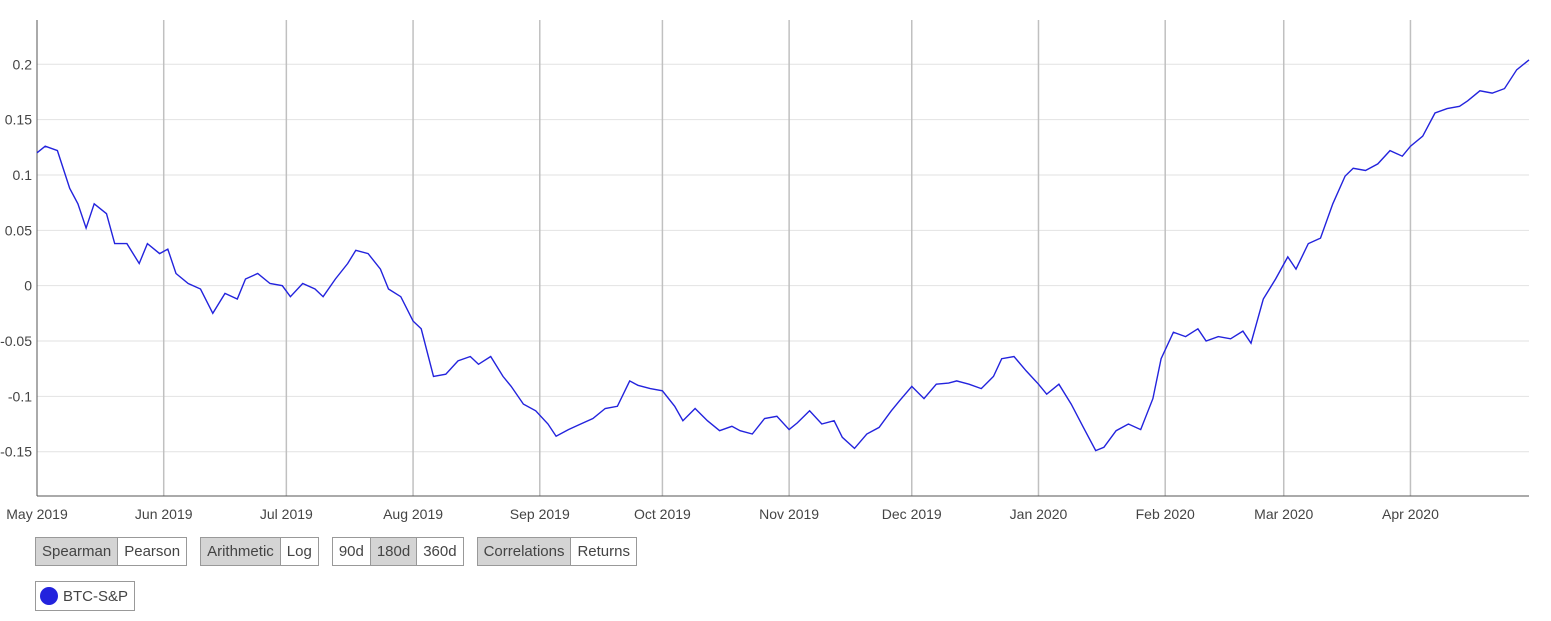 Image resolution: width=1551 pixels, height=621 pixels. Describe the element at coordinates (662, 514) in the screenshot. I see `x-tick-label: Oct 2019` at that location.